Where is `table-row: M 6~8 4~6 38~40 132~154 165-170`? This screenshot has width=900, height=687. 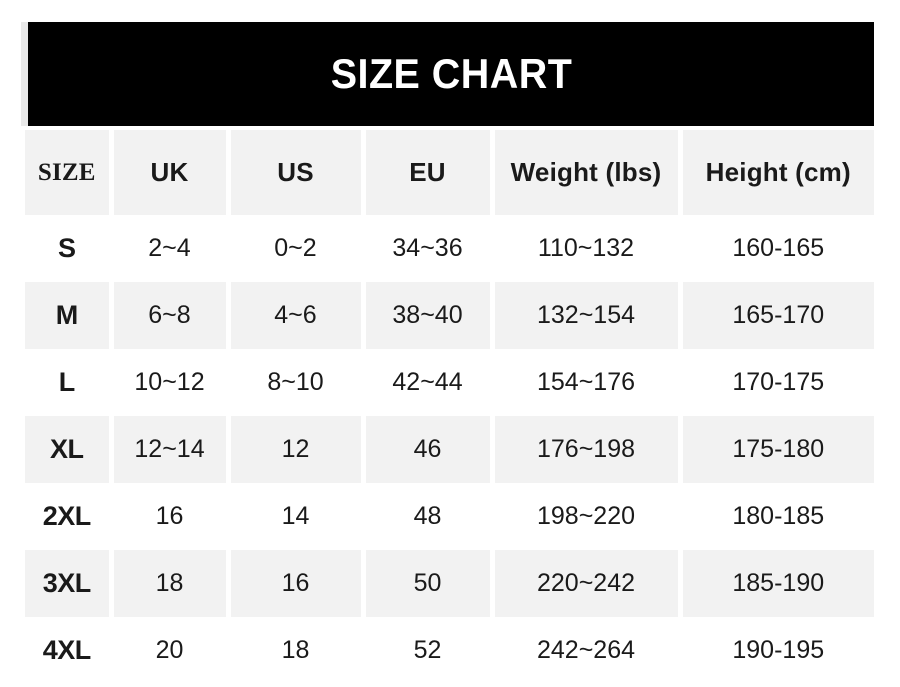
table-row: M 6~8 4~6 38~40 132~154 165-170 is located at coordinates (449, 315).